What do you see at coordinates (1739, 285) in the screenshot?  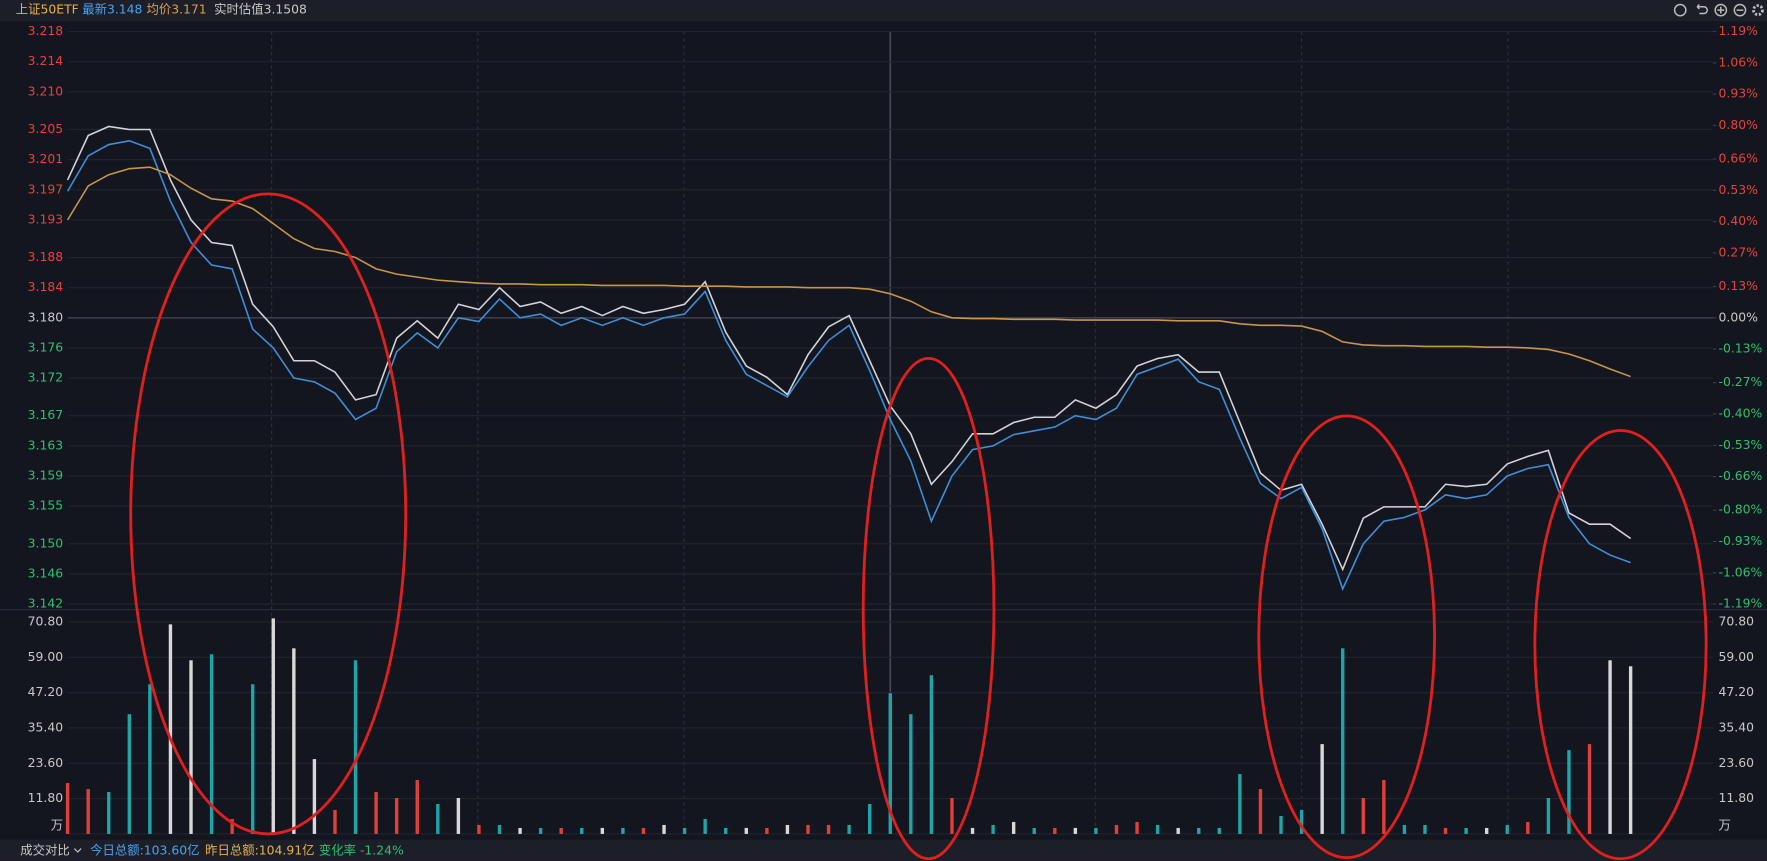 I see `y2-tick-label: 0.13%` at bounding box center [1739, 285].